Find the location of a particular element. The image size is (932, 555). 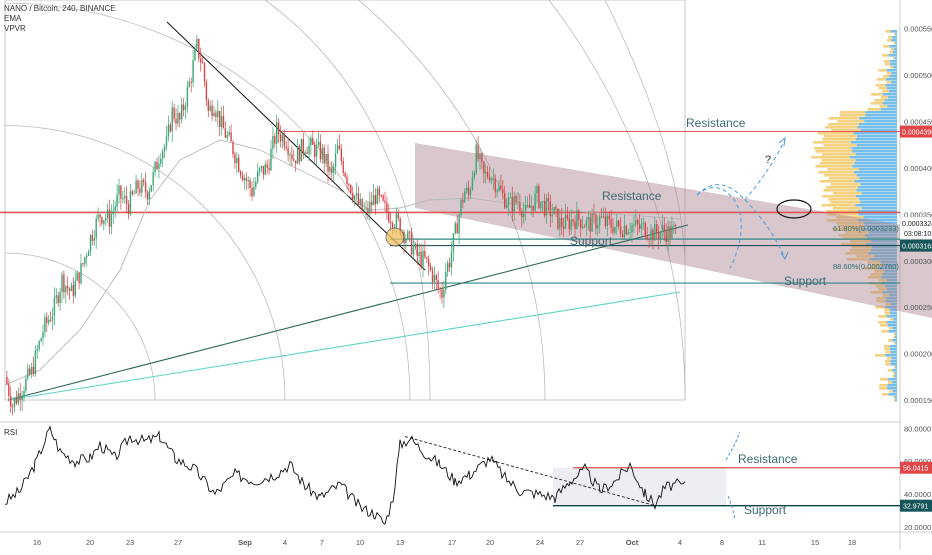

resistance-label: Resistance is located at coordinates (632, 196).